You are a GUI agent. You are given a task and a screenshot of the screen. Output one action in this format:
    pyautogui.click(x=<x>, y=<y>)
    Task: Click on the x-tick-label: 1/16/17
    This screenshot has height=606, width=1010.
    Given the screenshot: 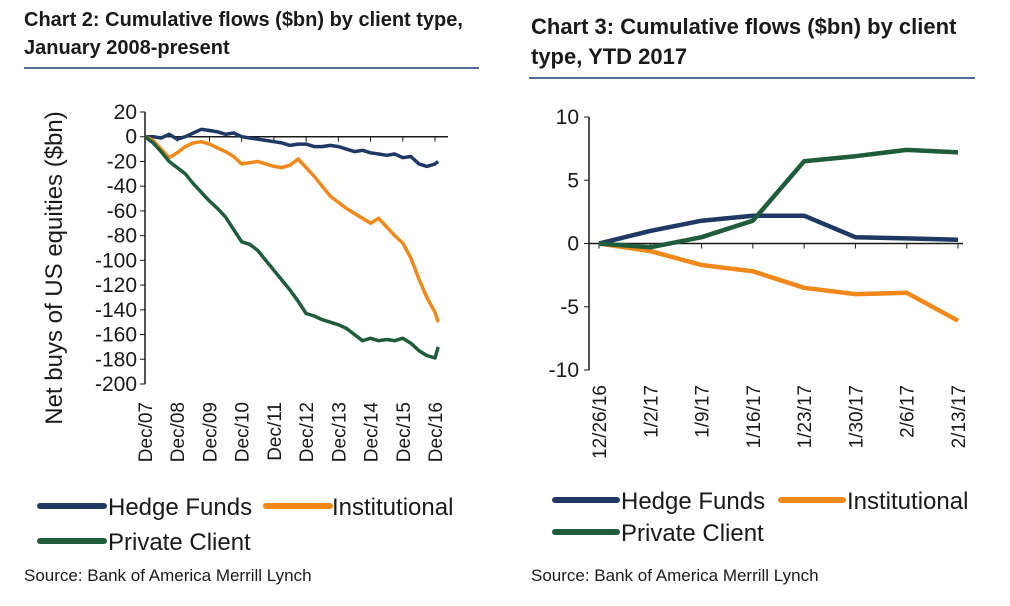 What is the action you would take?
    pyautogui.click(x=754, y=416)
    